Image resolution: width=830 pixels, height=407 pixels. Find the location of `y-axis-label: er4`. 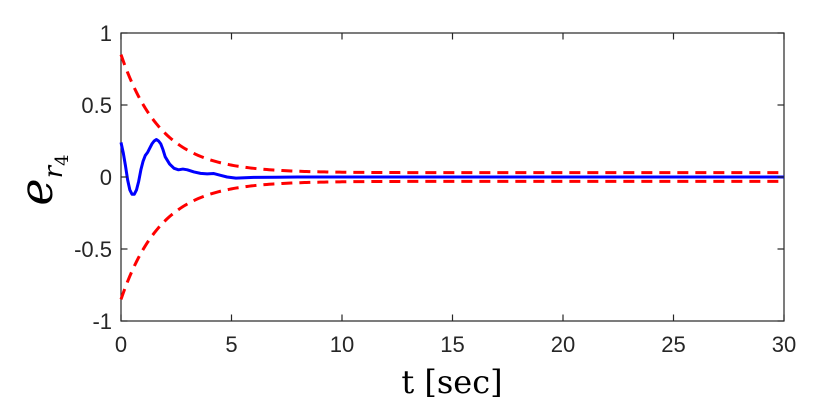

y-axis-label: er4 is located at coordinates (41, 179).